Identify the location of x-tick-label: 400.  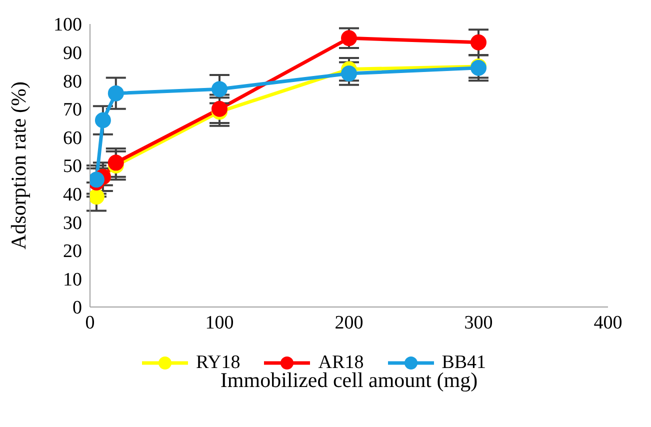
(608, 323).